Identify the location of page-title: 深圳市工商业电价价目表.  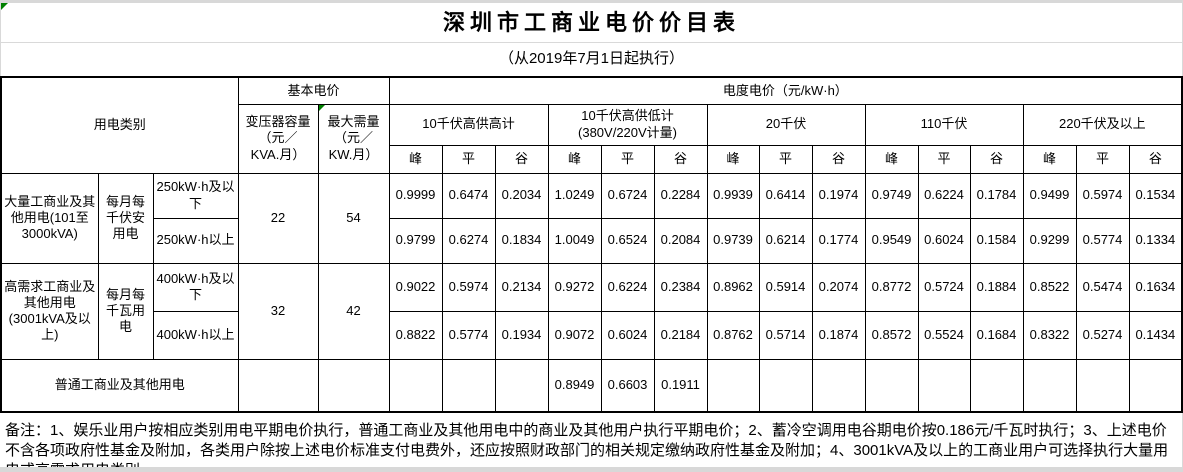
(591, 23).